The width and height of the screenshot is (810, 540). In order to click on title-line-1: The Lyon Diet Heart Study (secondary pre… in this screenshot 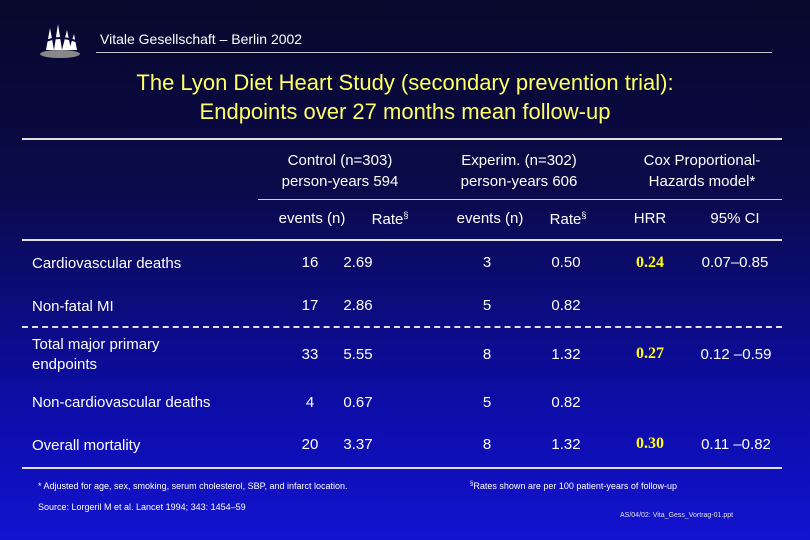, I will do `click(405, 82)`.